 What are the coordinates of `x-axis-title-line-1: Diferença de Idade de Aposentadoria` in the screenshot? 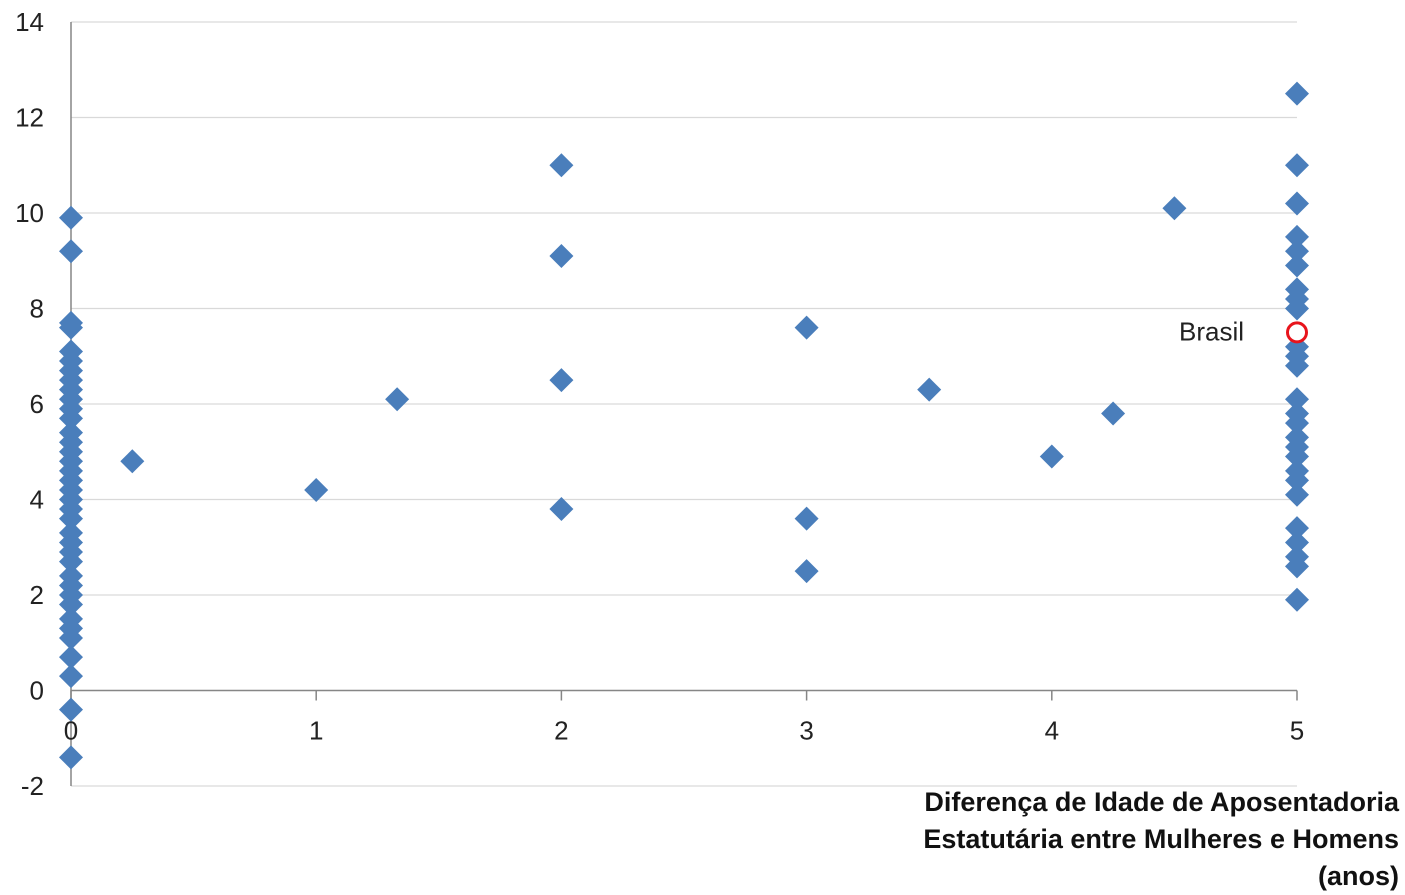 It's located at (1161, 802).